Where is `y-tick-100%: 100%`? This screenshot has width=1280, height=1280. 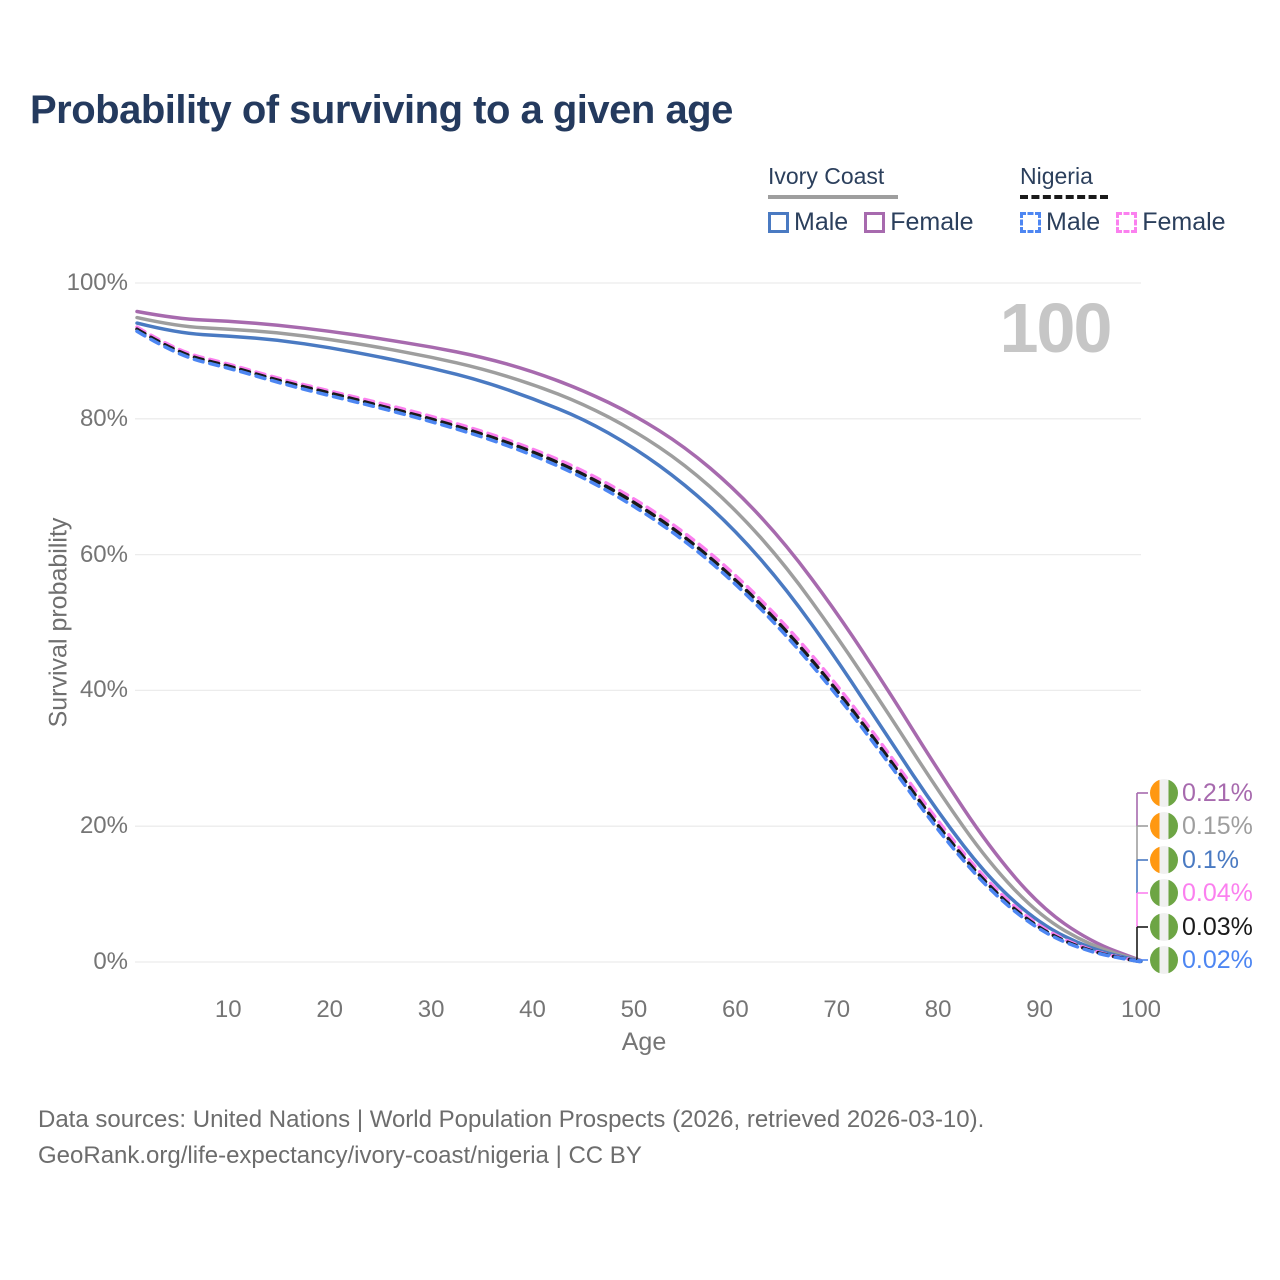 y-tick-100%: 100% is located at coordinates (97, 282).